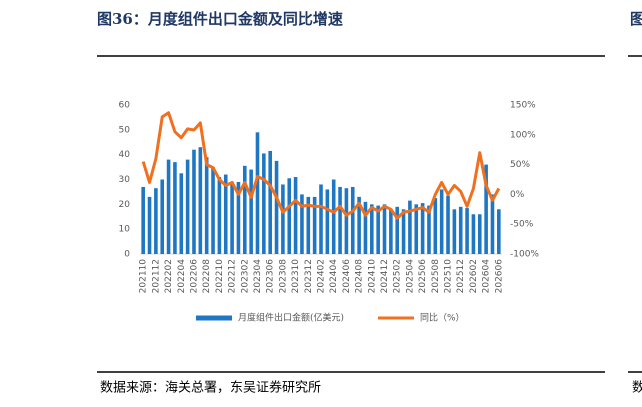 The height and width of the screenshot is (407, 642). I want to click on x-tick-label: 202604, so click(487, 276).